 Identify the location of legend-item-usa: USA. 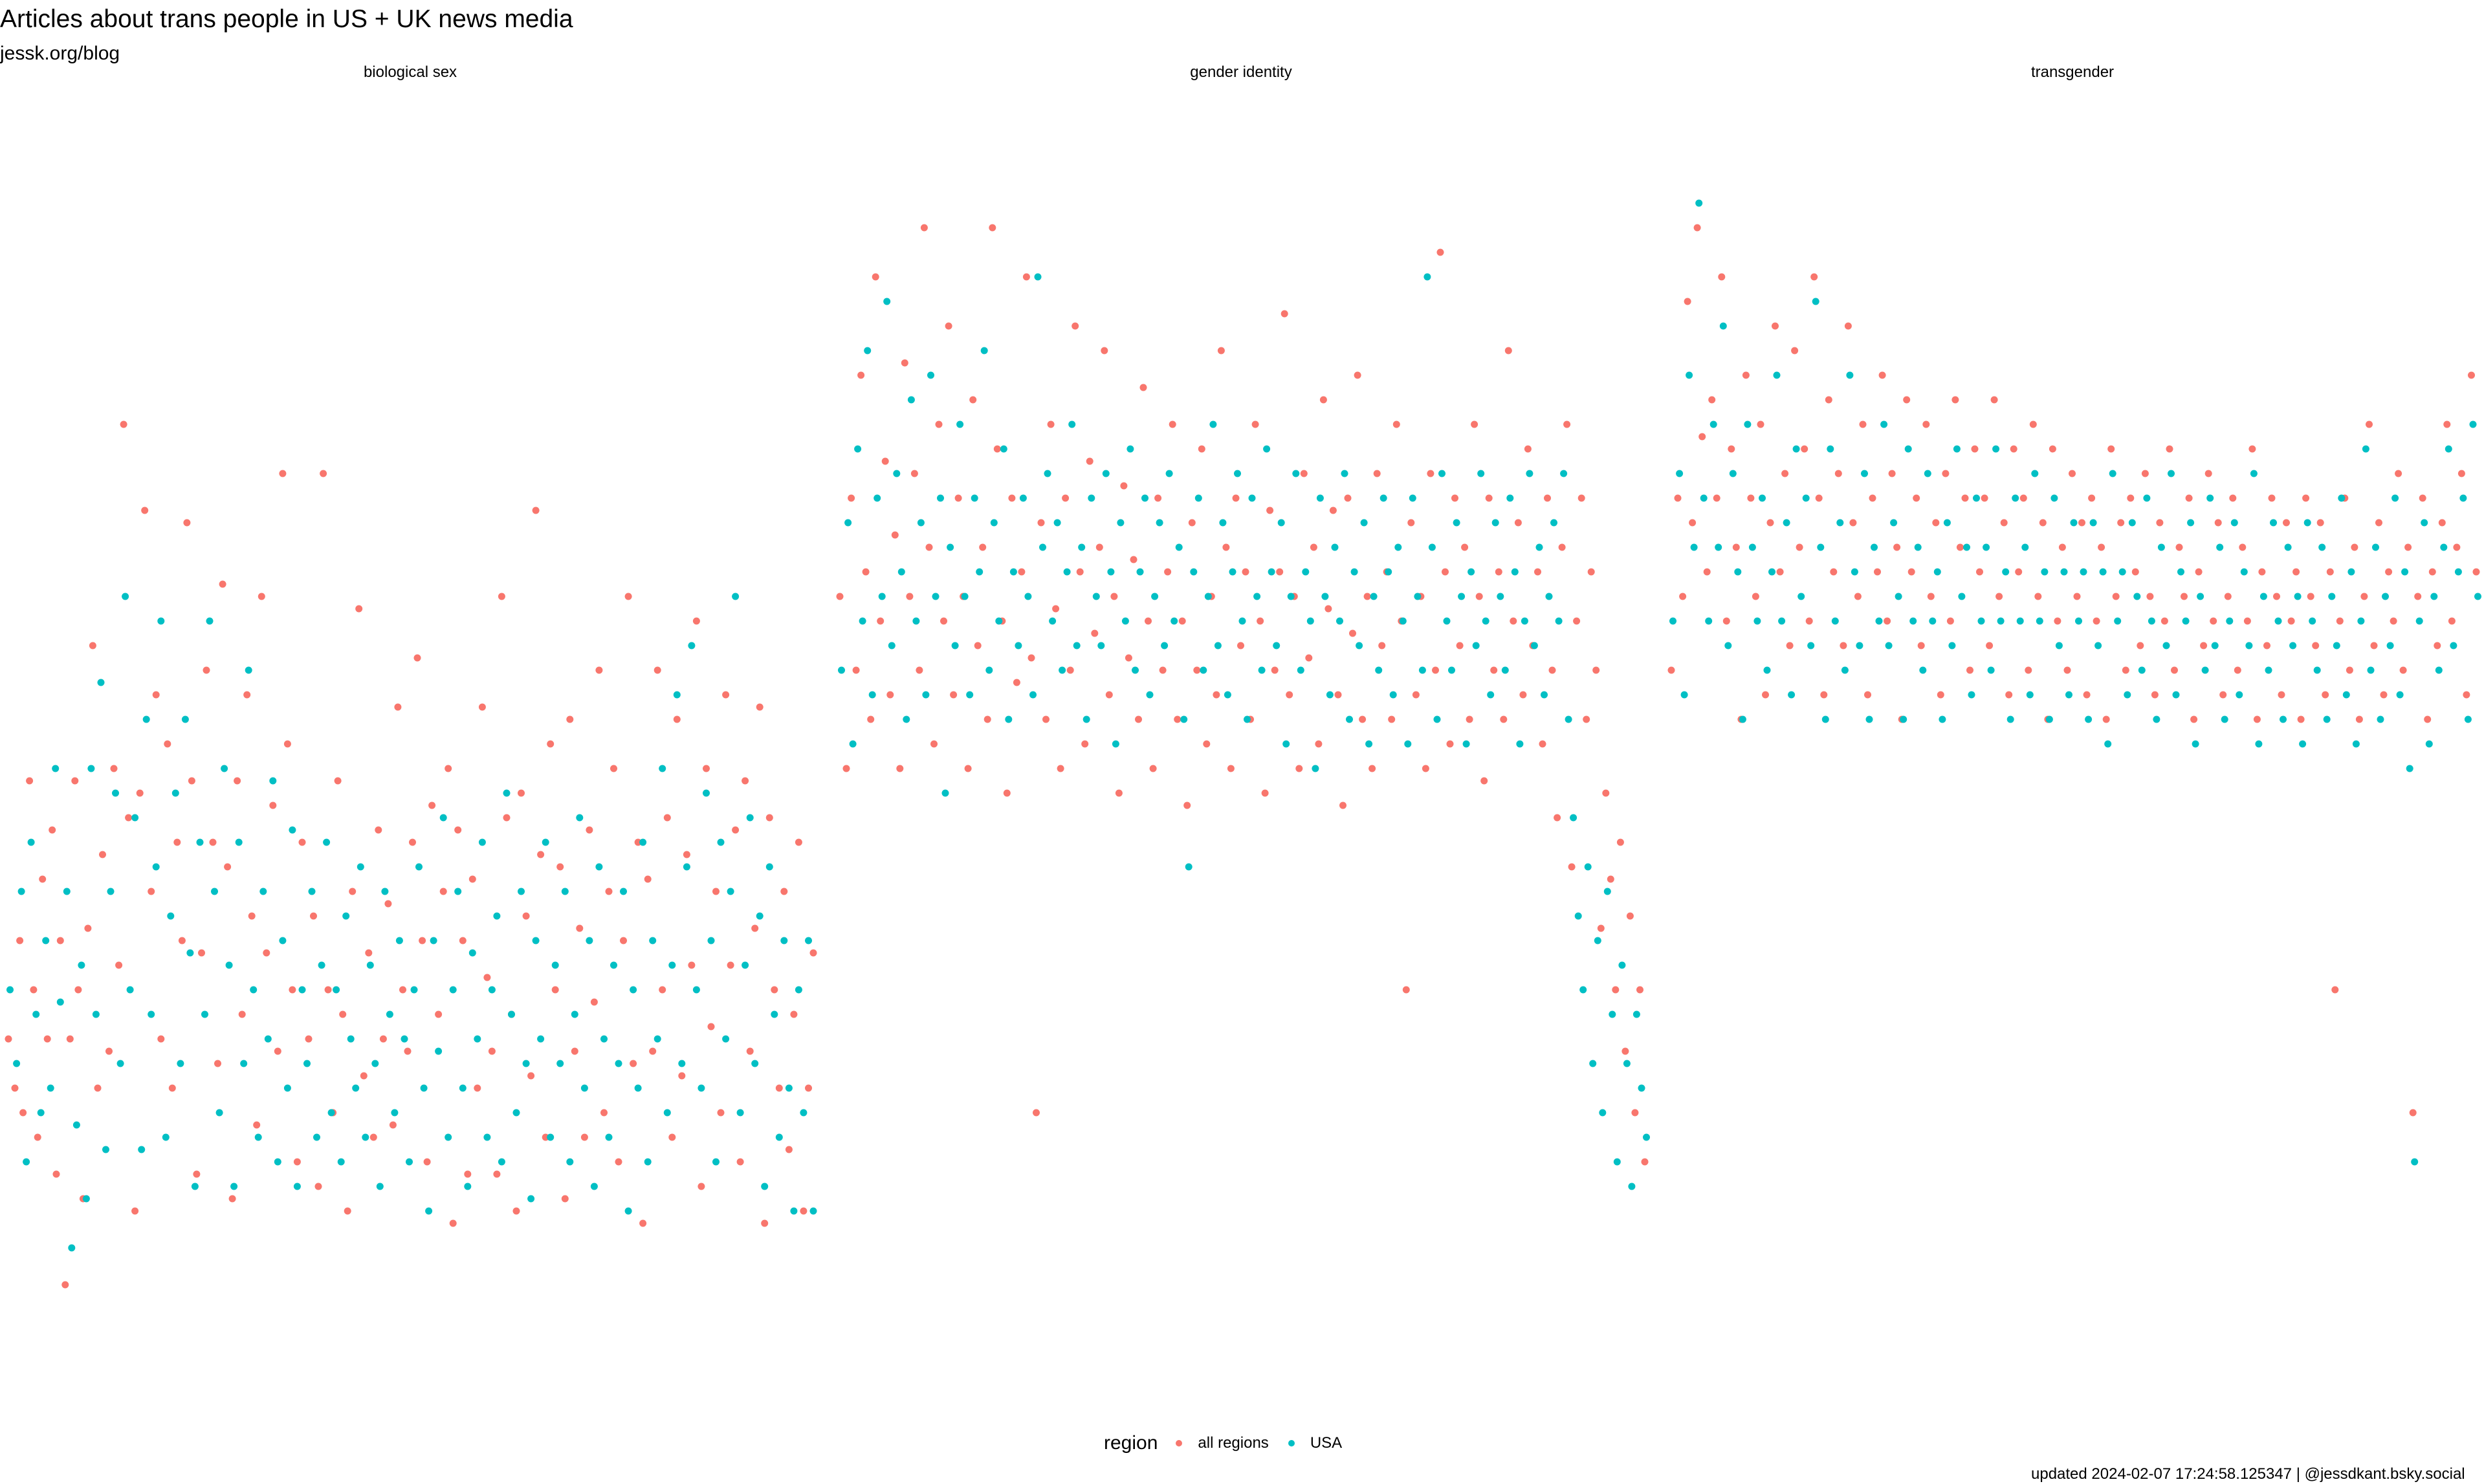
(1315, 1443).